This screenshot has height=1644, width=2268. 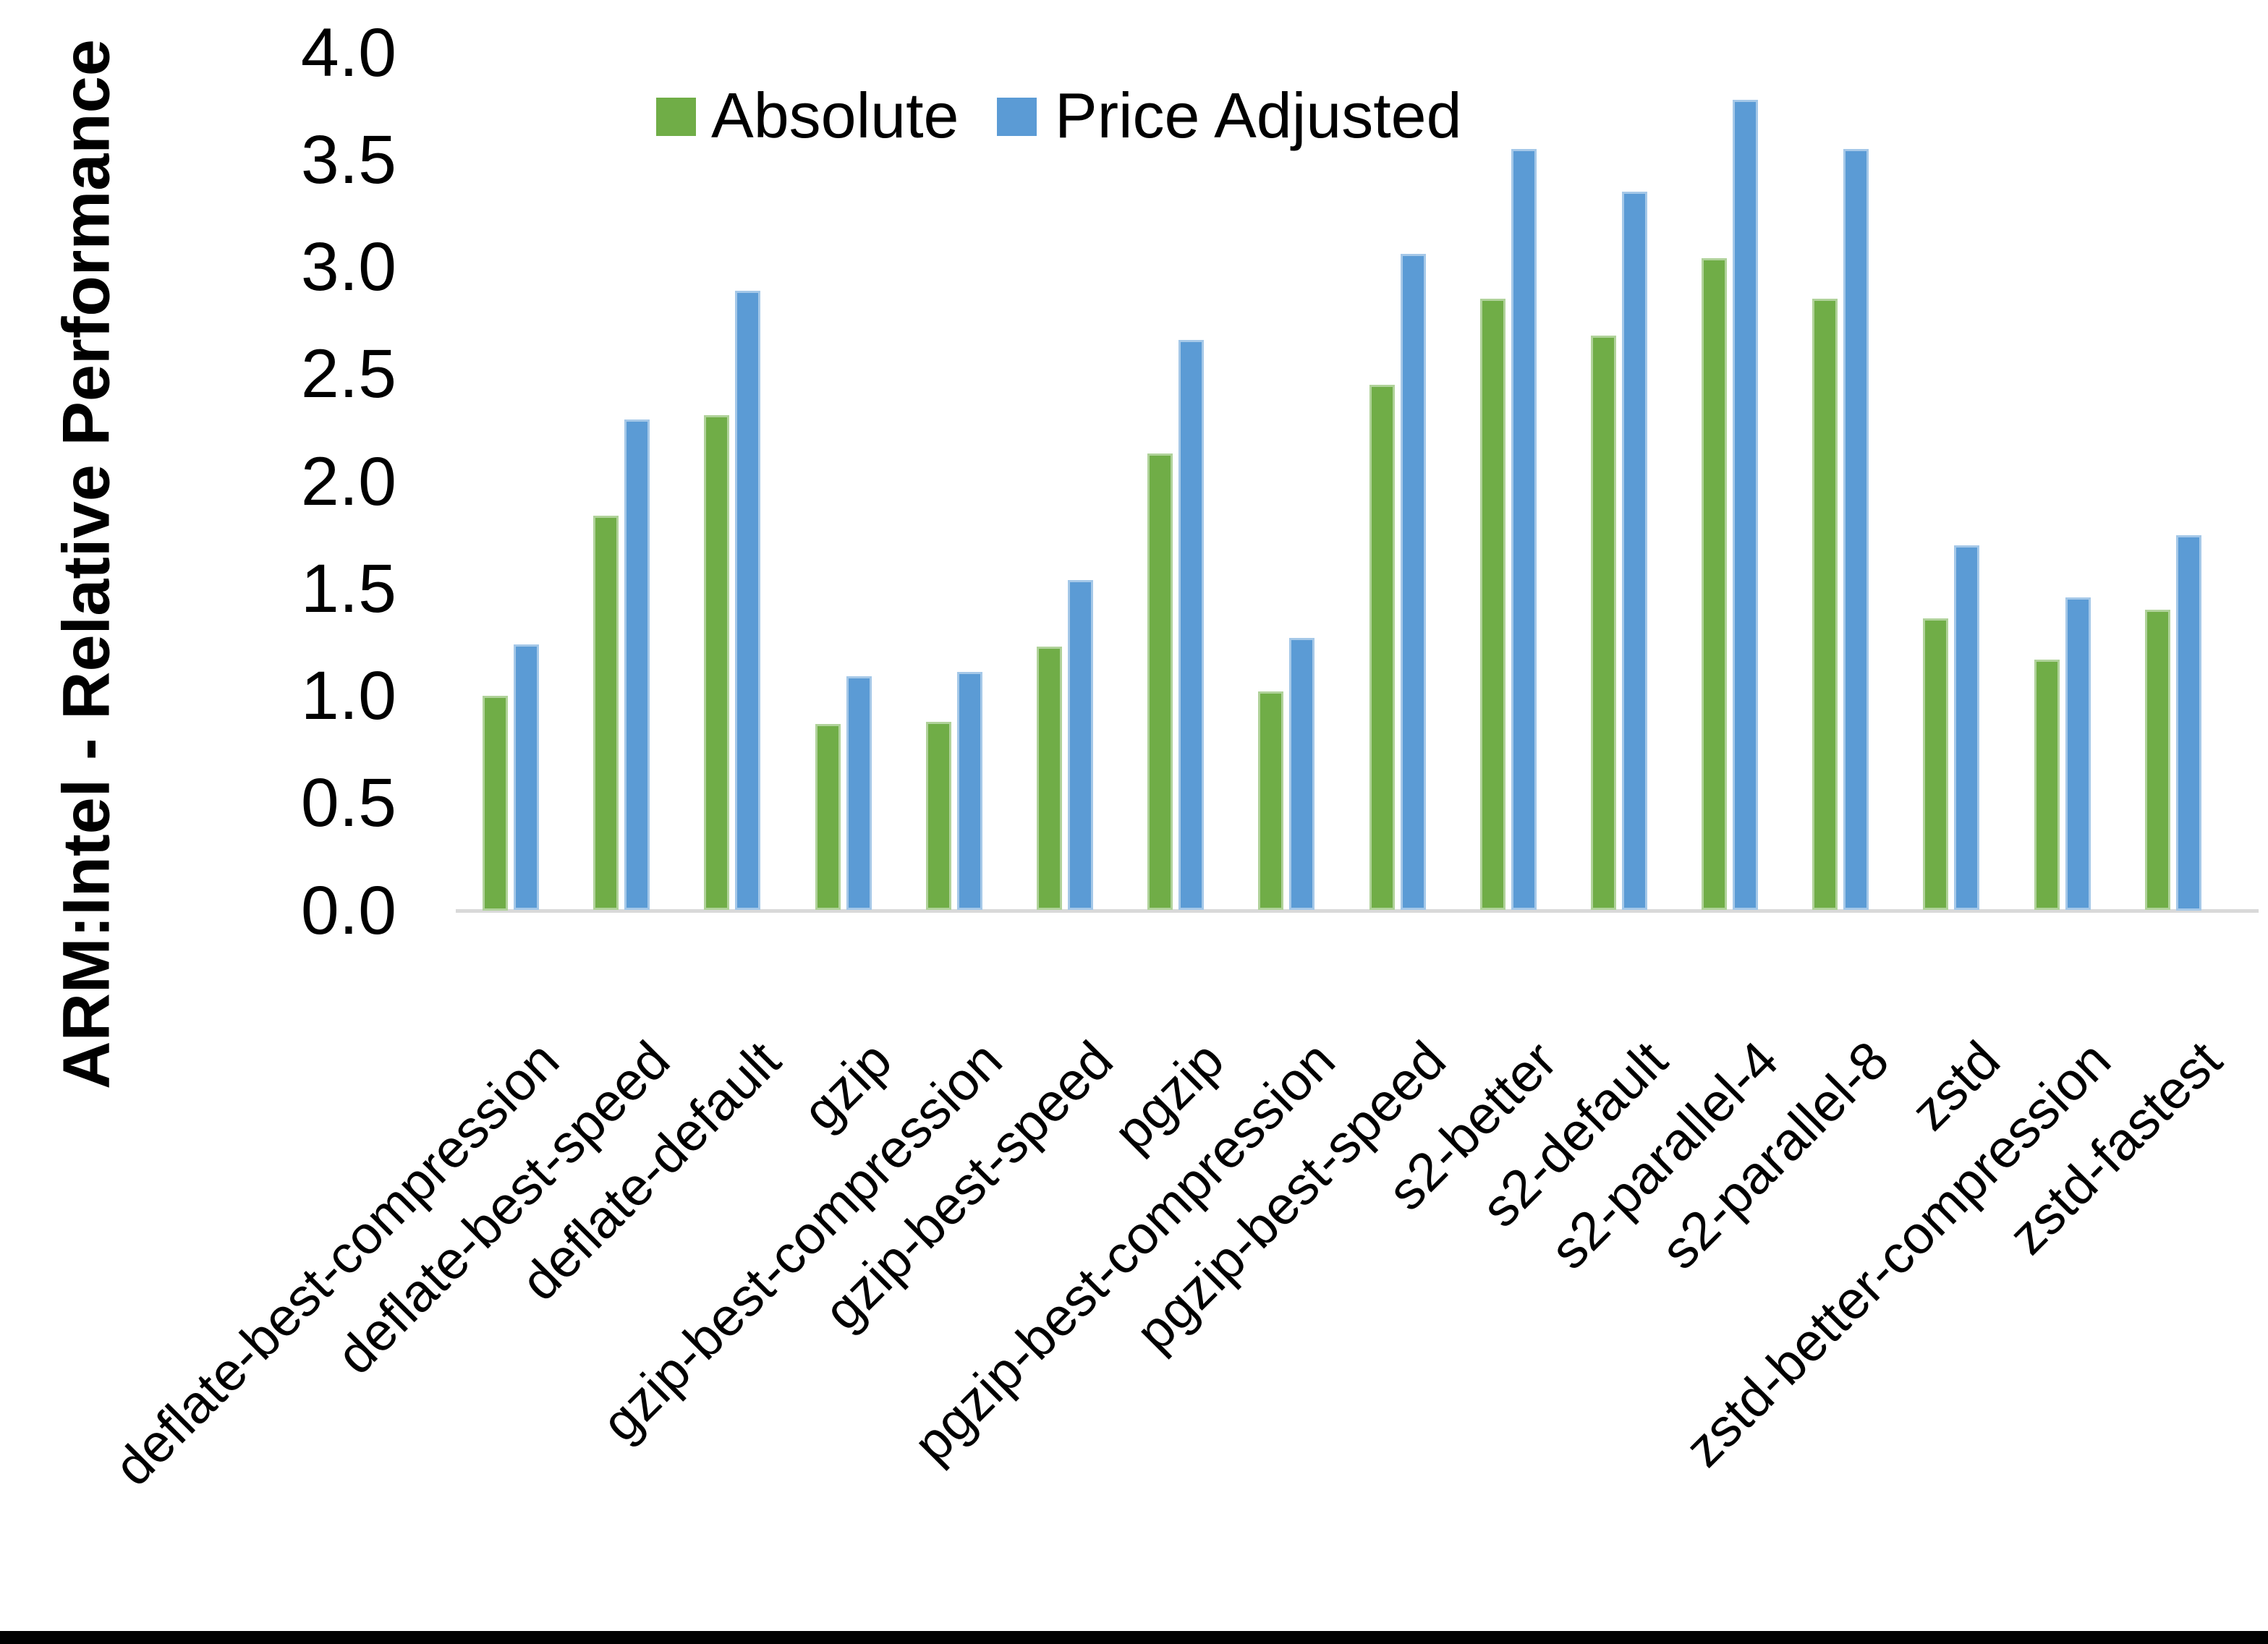 What do you see at coordinates (1134, 1637) in the screenshot?
I see `bottom-border-strip` at bounding box center [1134, 1637].